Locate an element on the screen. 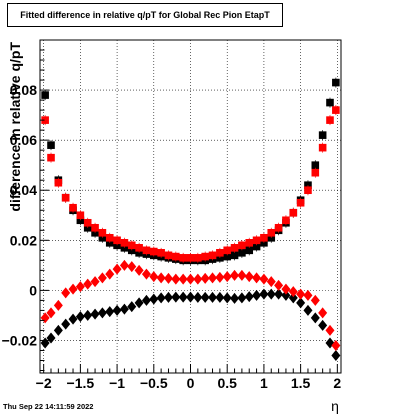 The width and height of the screenshot is (400, 414). x-tick-label: 0 is located at coordinates (191, 383).